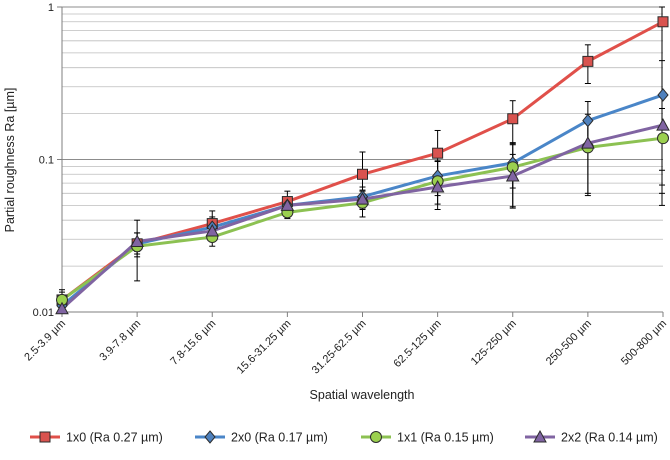 The image size is (670, 460). I want to click on legend-label: 1x1 (Ra 0.15 µm), so click(445, 438).